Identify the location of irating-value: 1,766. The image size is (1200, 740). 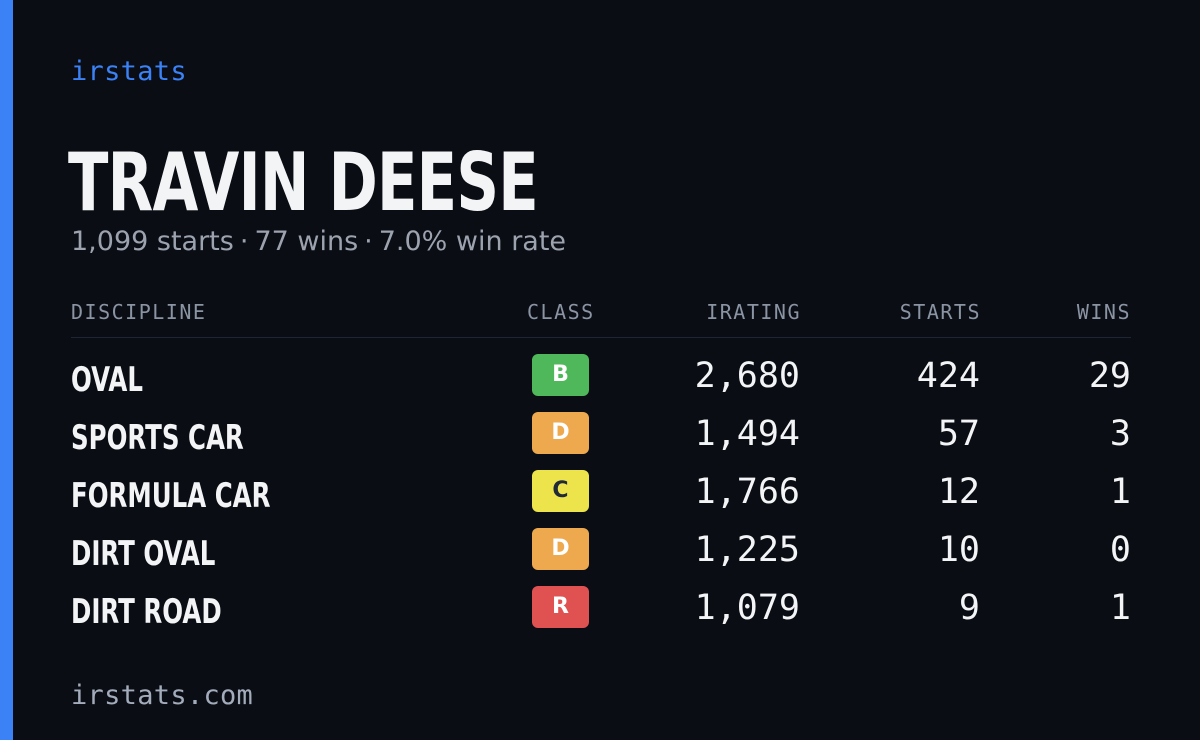
(747, 492).